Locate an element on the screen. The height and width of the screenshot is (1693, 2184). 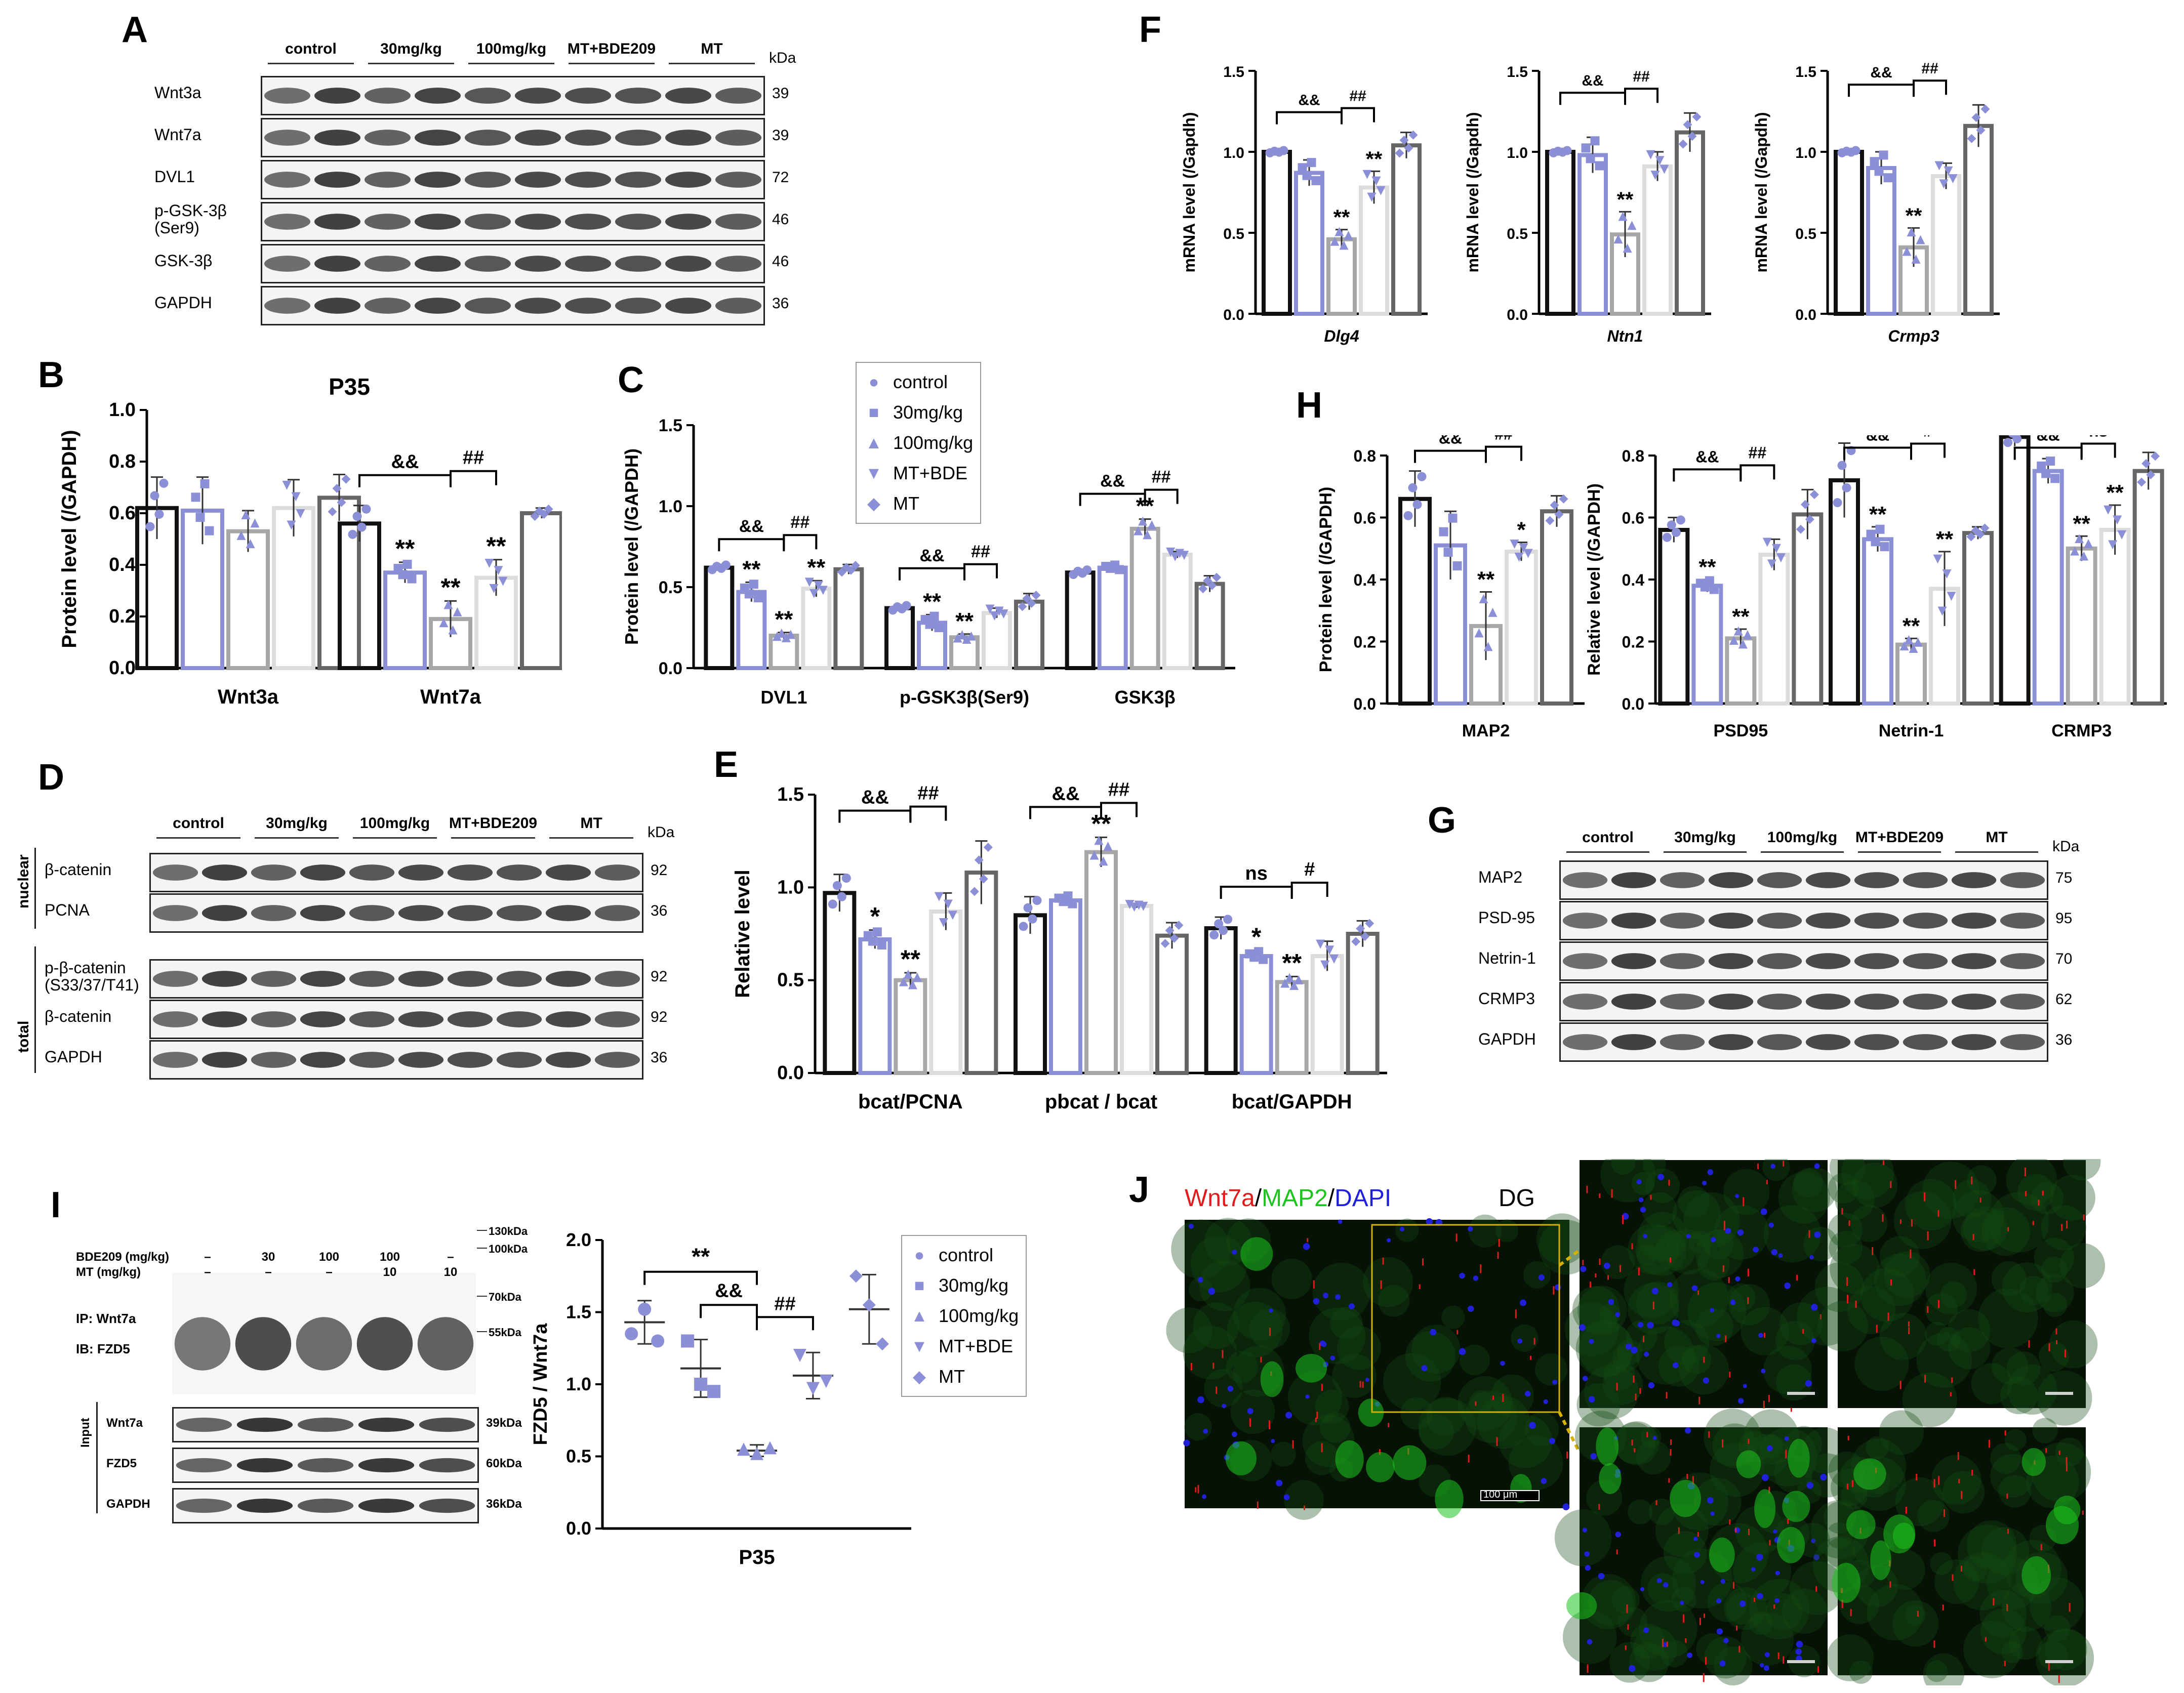
significance-stars: ** is located at coordinates (1878, 514).